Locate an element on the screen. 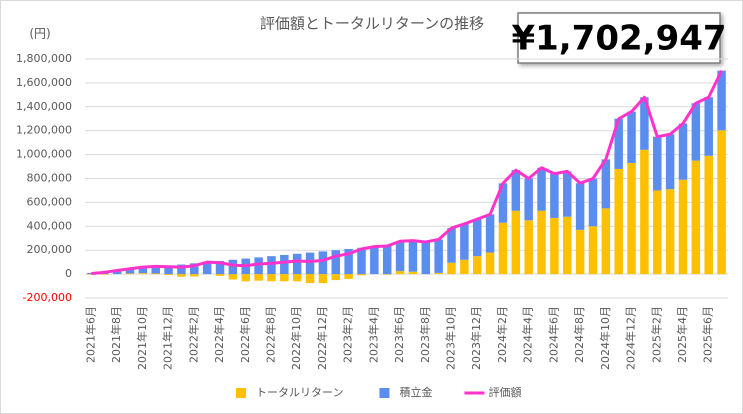 The height and width of the screenshot is (414, 743). y-tick-label: 1,400,000 is located at coordinates (44, 106).